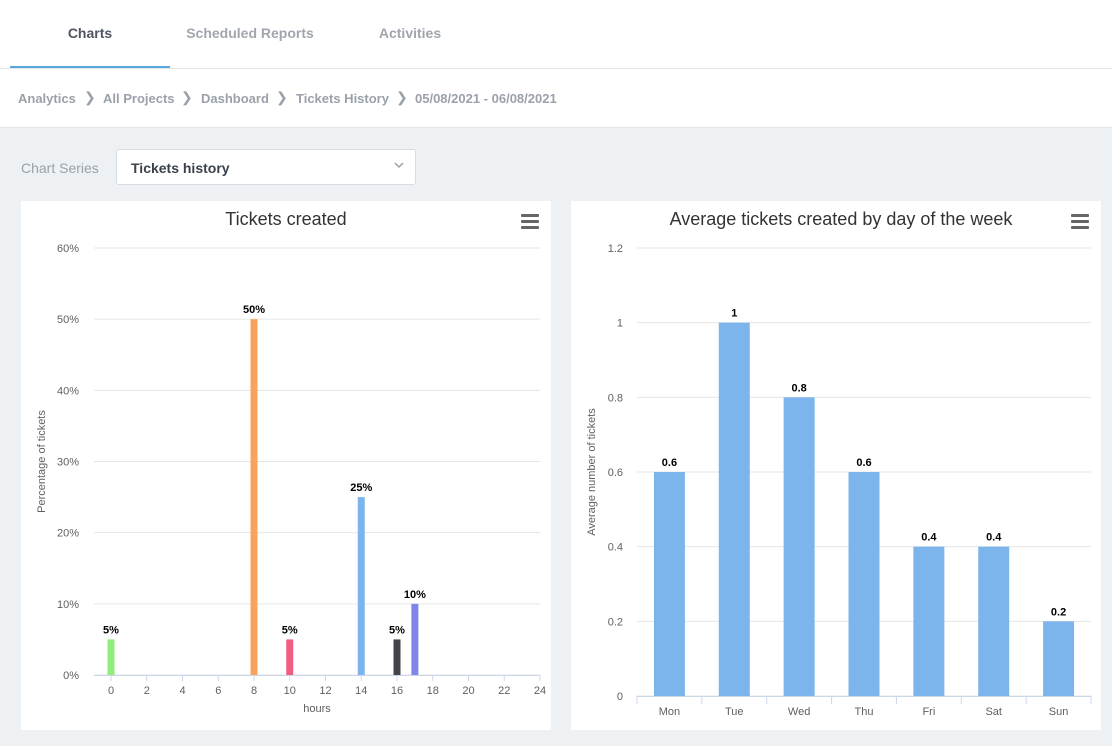 The image size is (1112, 746). What do you see at coordinates (1059, 712) in the screenshot?
I see `x-tick-label: Sun` at bounding box center [1059, 712].